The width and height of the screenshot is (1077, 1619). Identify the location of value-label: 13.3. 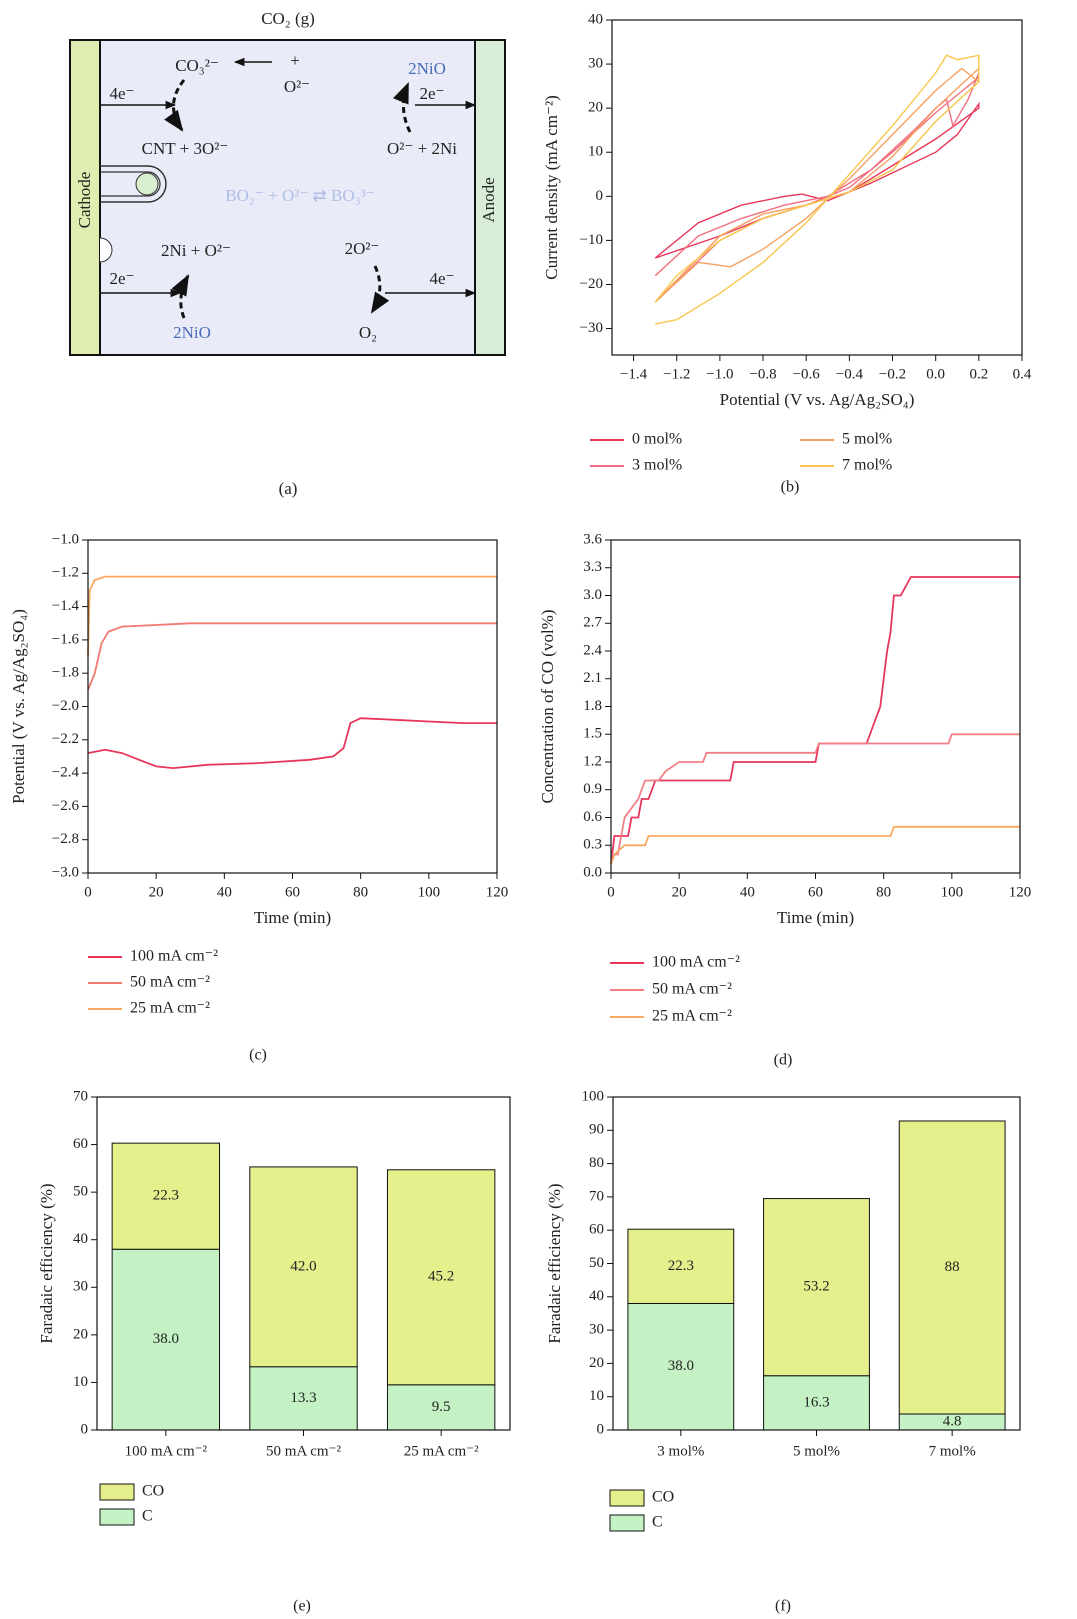
(303, 1398).